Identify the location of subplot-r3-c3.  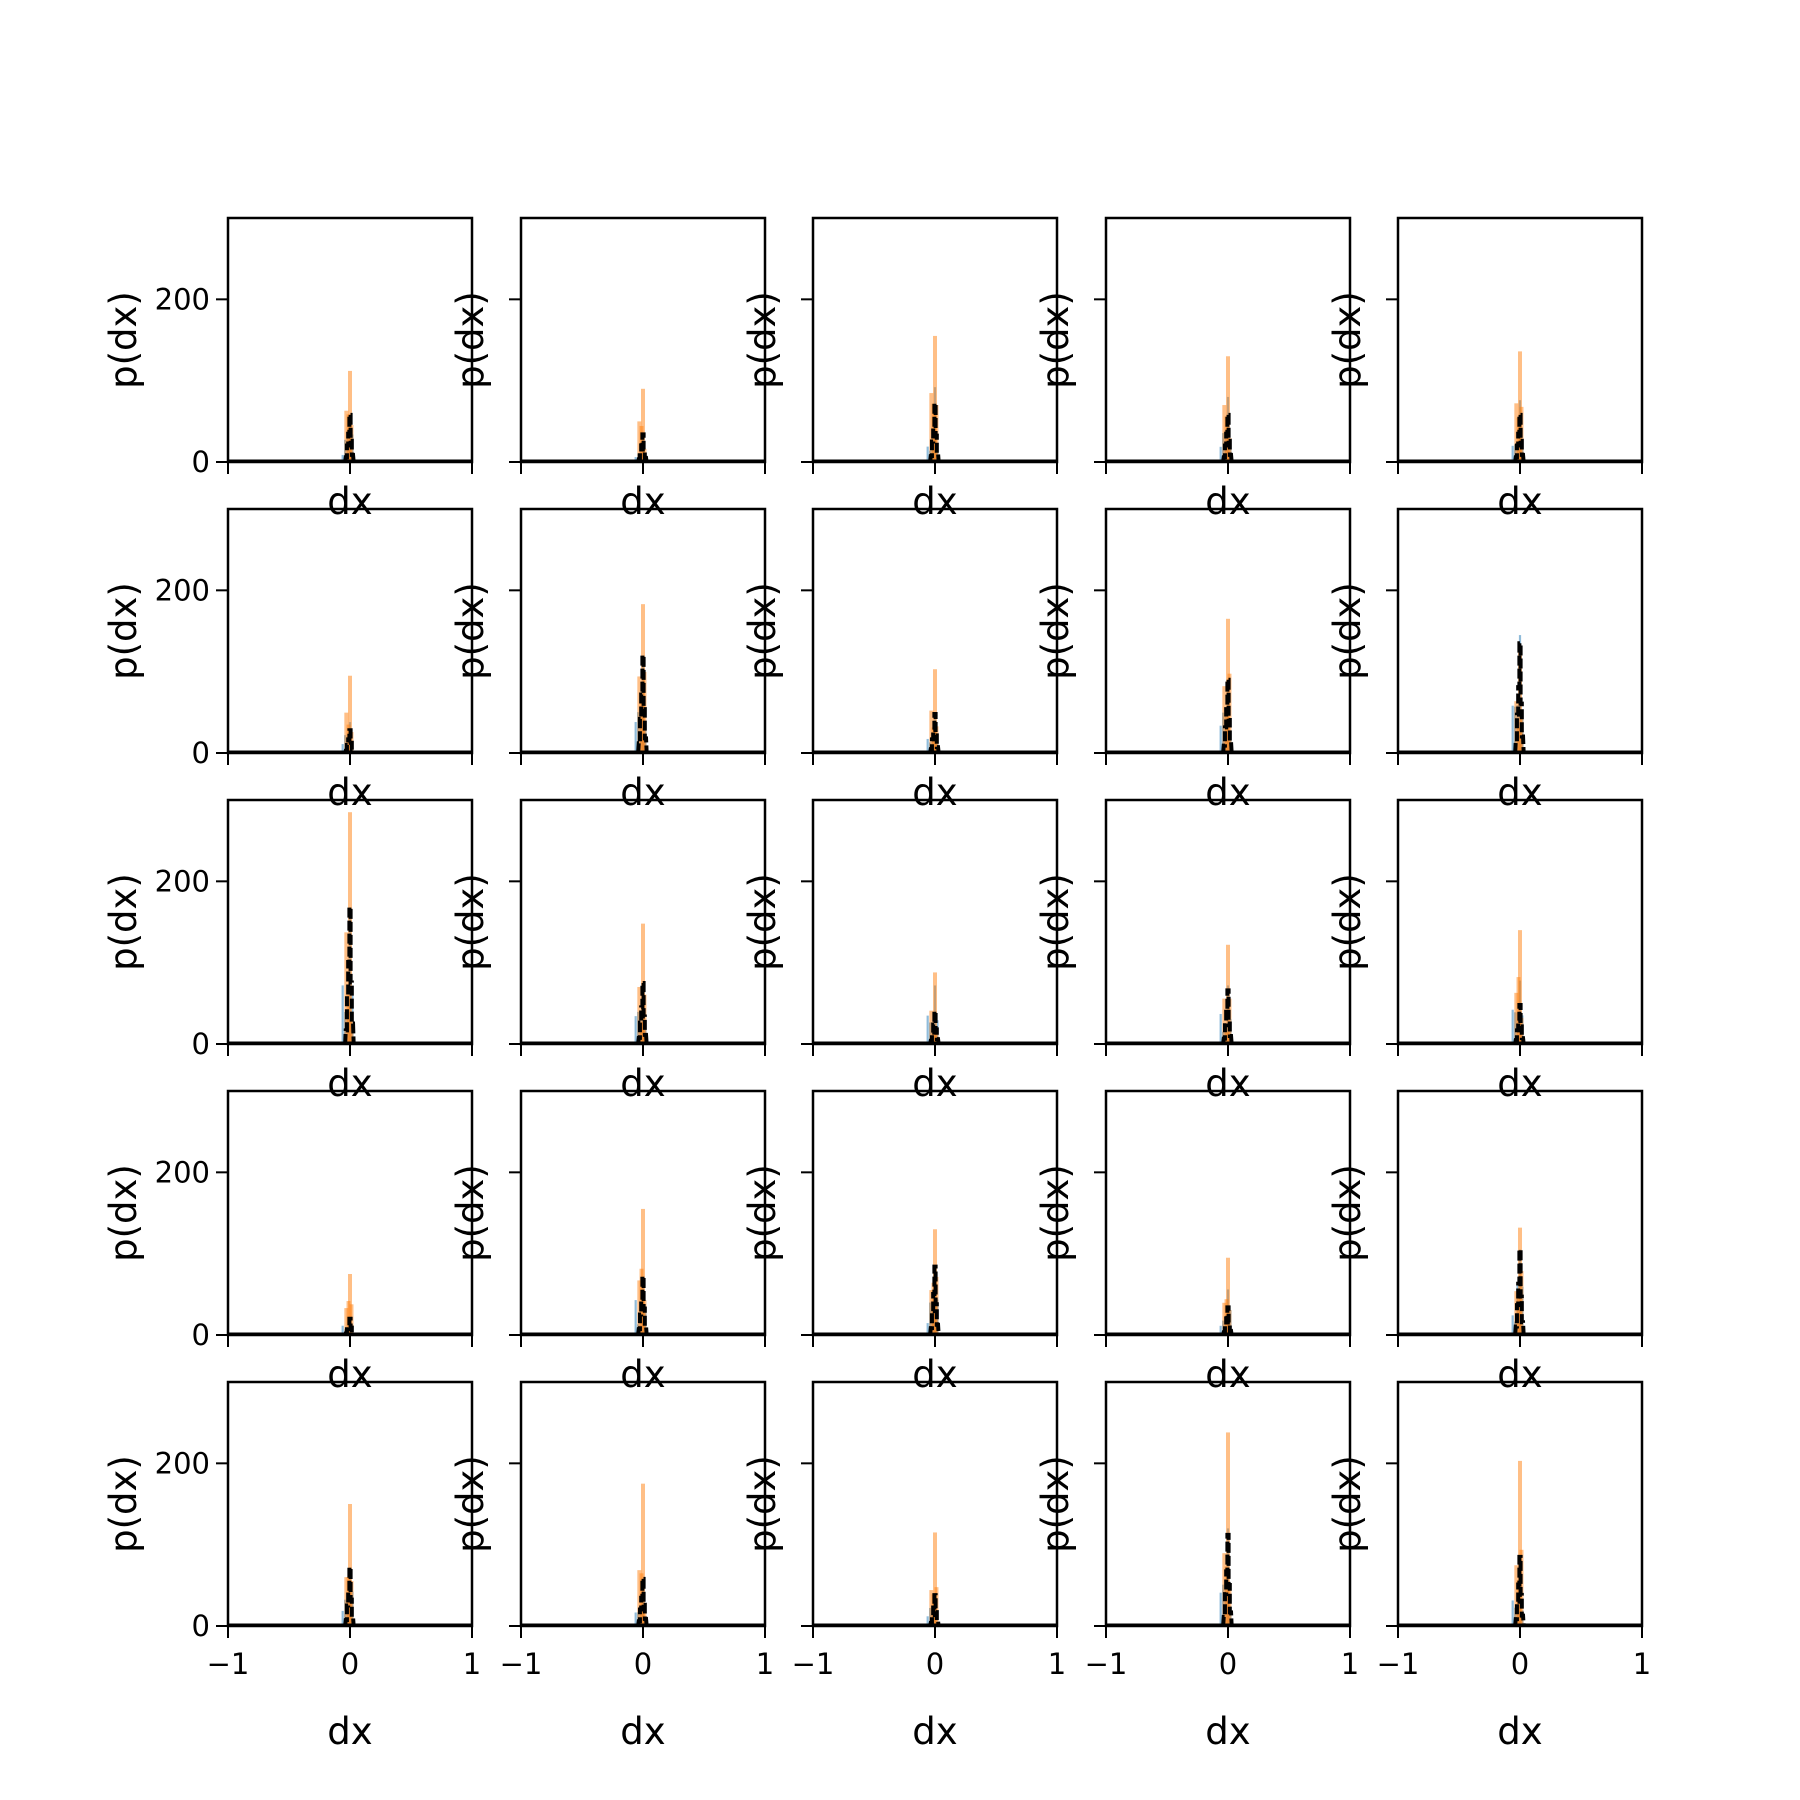
(930, 927).